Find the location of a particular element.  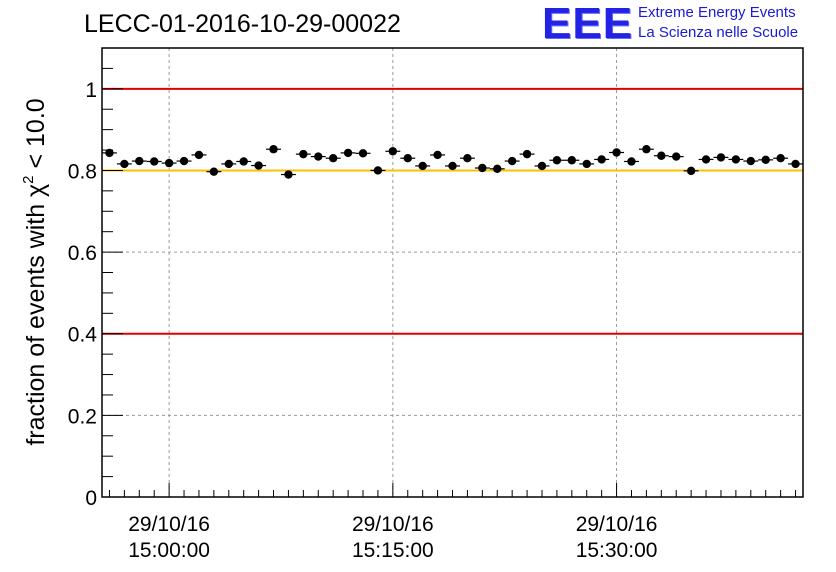

y-axis-label: fraction of events with χ2 < 10.0 is located at coordinates (35, 271).